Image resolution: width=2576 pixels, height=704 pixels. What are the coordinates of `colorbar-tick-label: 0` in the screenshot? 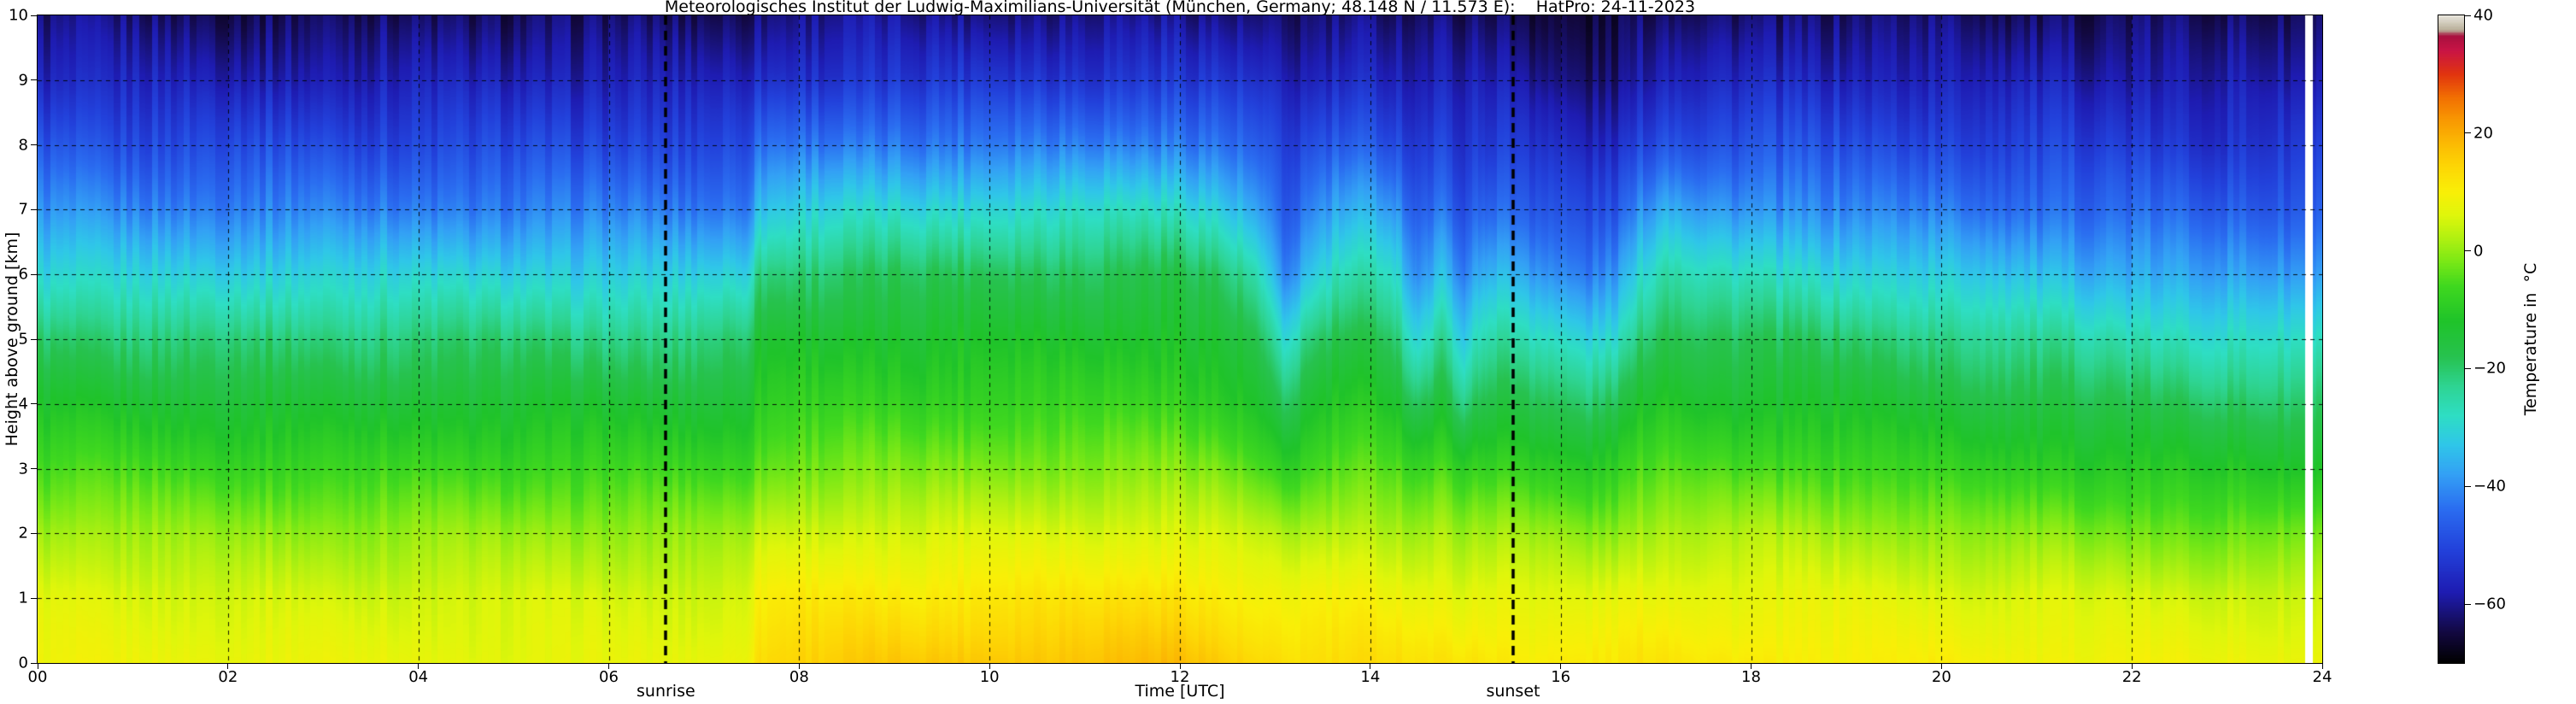 It's located at (2478, 251).